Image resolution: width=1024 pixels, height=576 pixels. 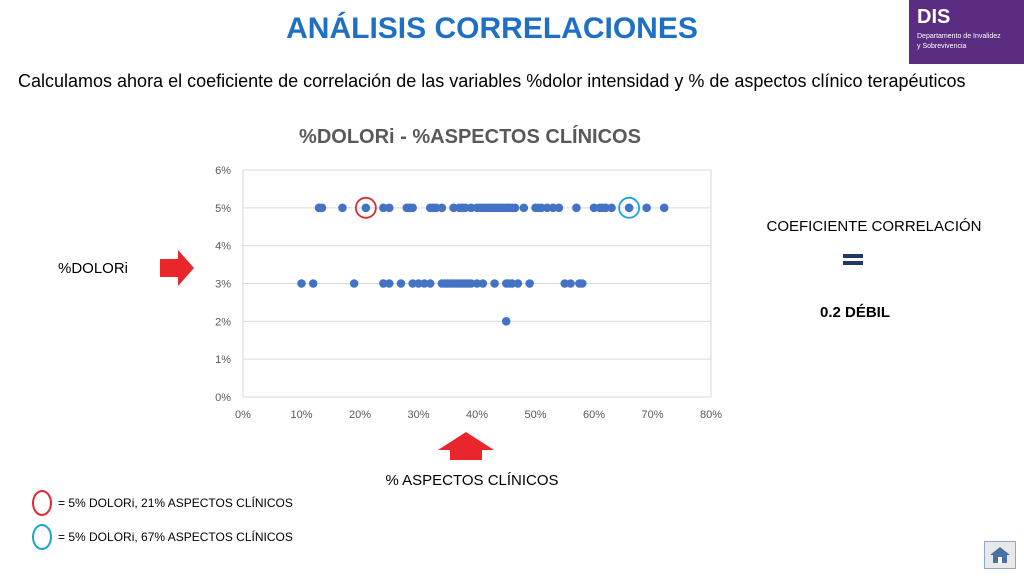 I want to click on coefficient-label: COEFICIENTE CORRELACIÓN, so click(x=874, y=226).